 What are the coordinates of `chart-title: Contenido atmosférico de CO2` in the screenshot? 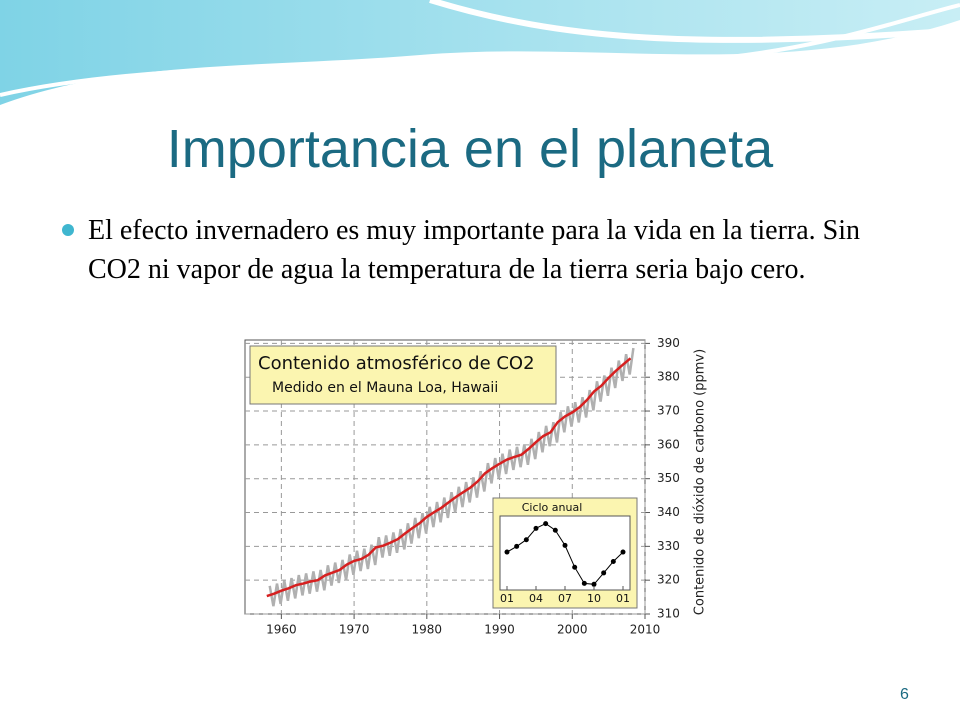 It's located at (396, 363).